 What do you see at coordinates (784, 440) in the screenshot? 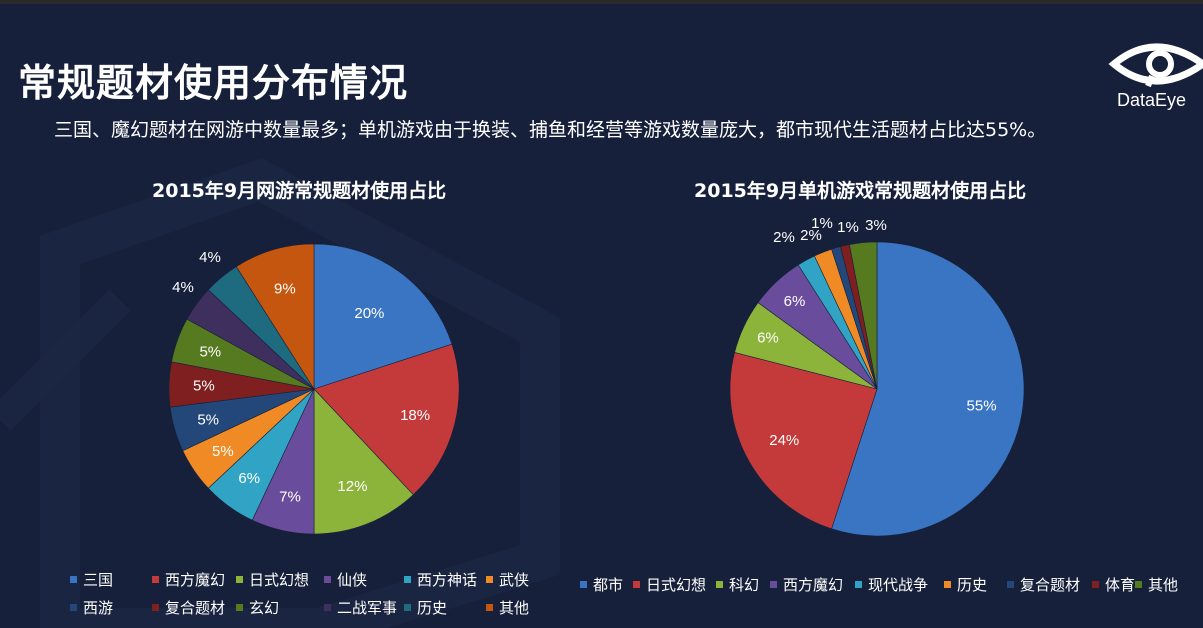
I see `slice-data-label: 24%` at bounding box center [784, 440].